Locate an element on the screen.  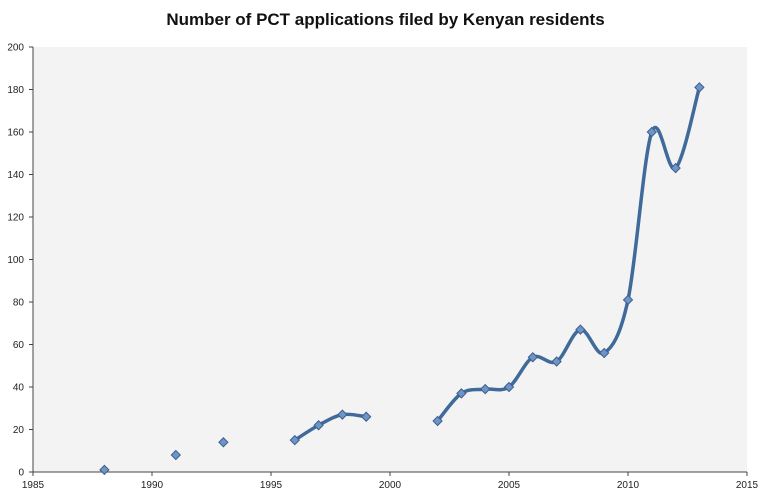
x-tick-label: 2000 is located at coordinates (390, 485).